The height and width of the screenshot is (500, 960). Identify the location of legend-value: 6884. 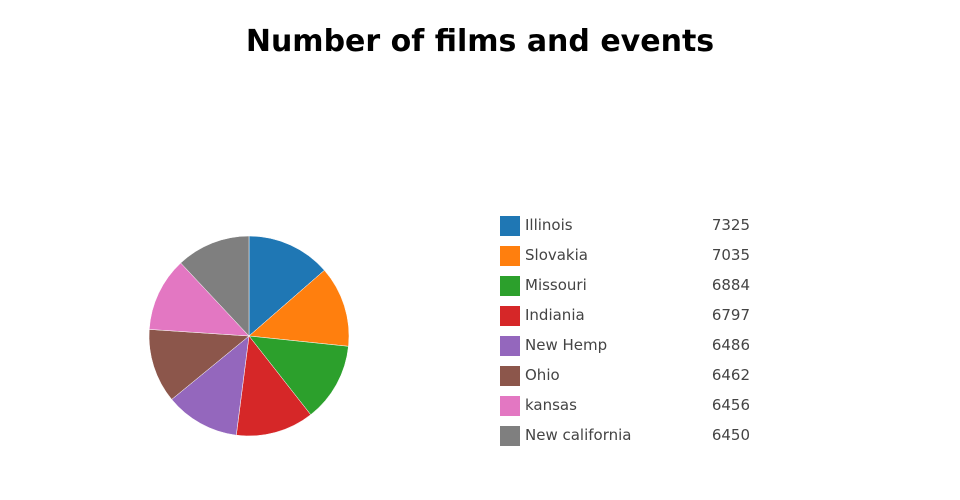
(730, 285).